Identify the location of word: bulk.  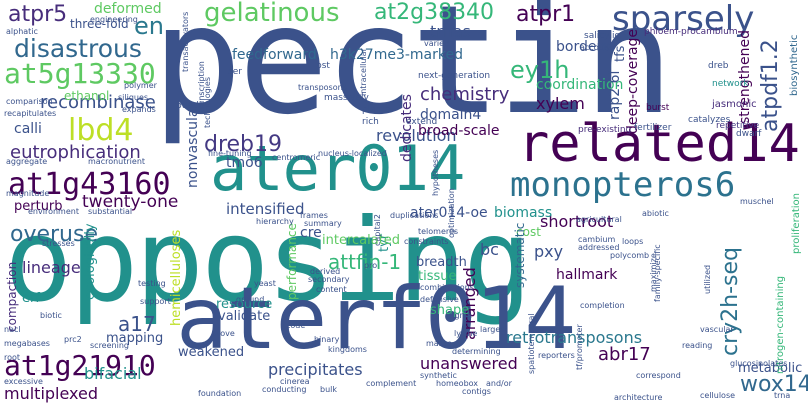
(329, 389).